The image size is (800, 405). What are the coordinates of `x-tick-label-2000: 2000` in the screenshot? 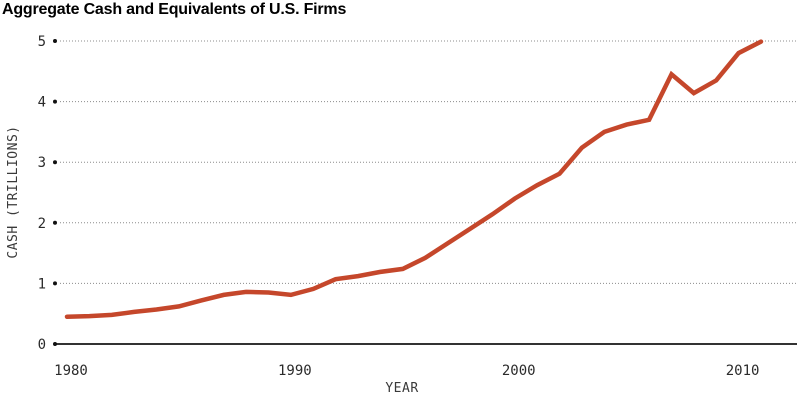 It's located at (519, 371).